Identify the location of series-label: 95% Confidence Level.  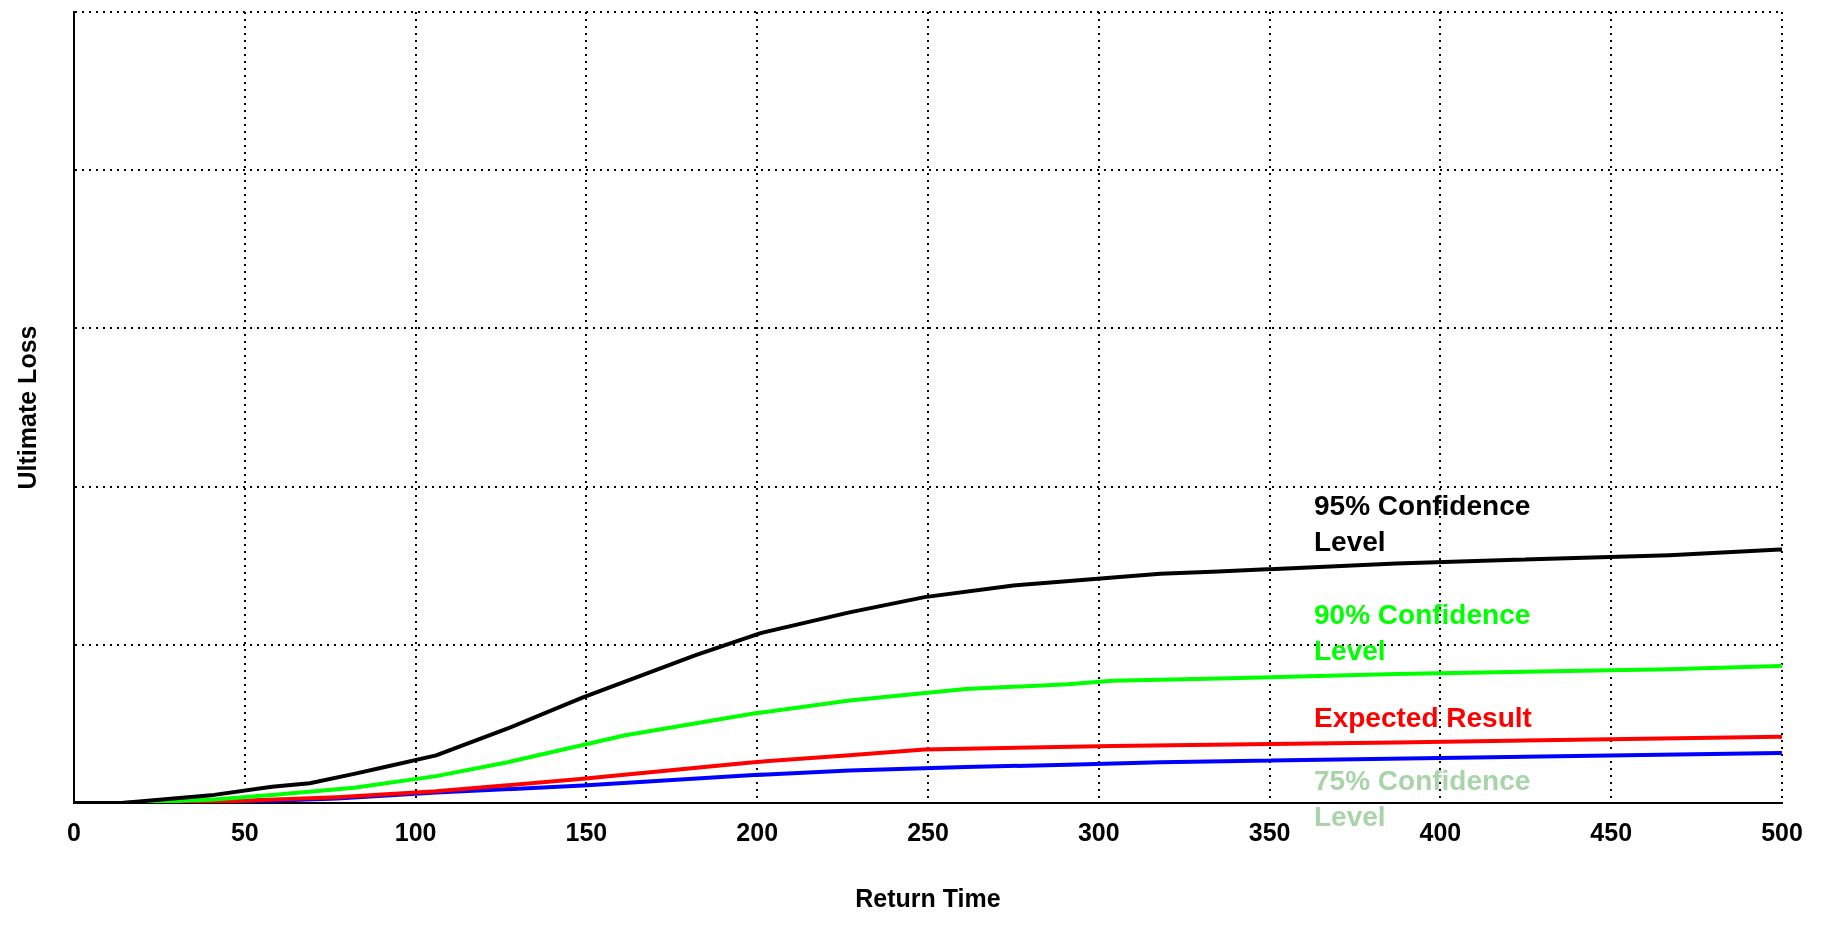
(1422, 523).